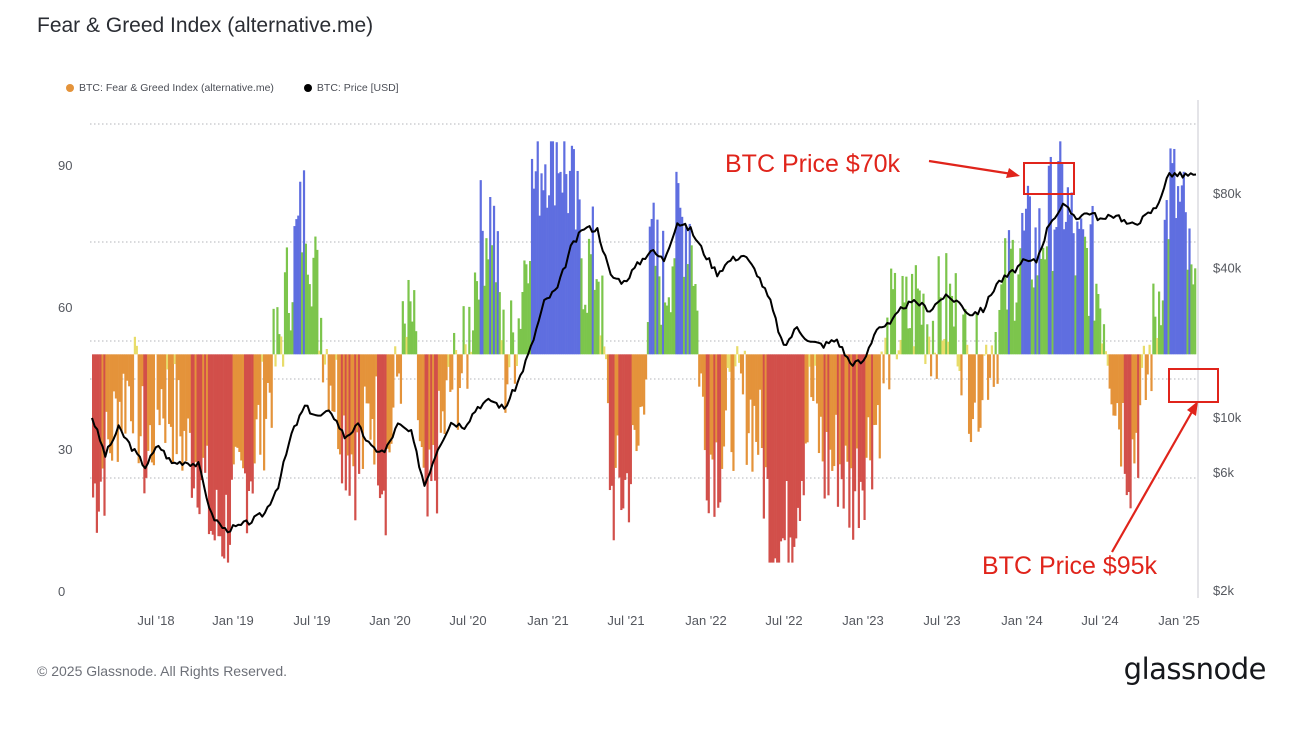 The height and width of the screenshot is (730, 1292). I want to click on x-axis-tick: Jan '23, so click(863, 620).